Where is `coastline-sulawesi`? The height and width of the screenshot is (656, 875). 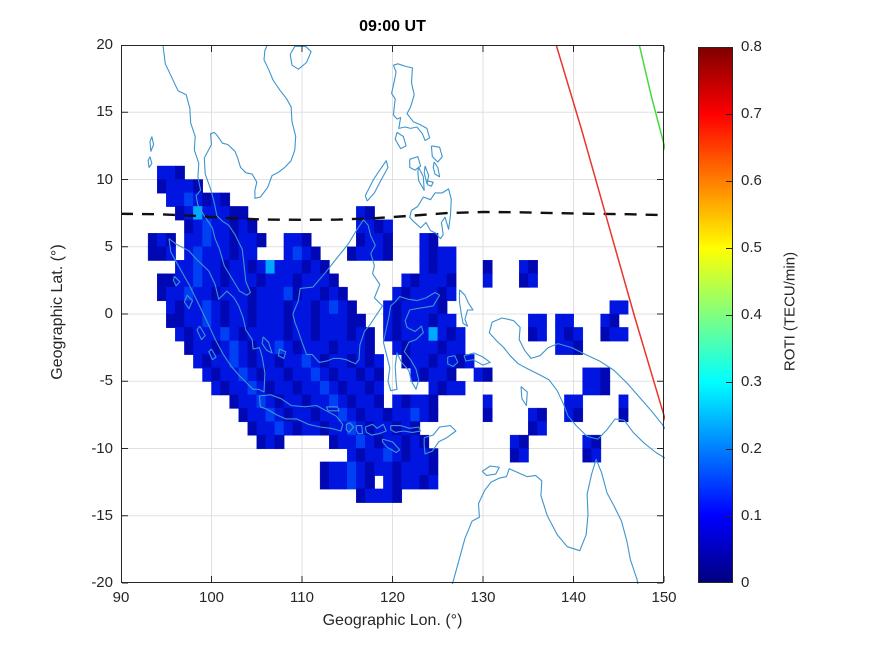 coastline-sulawesi is located at coordinates (411, 341).